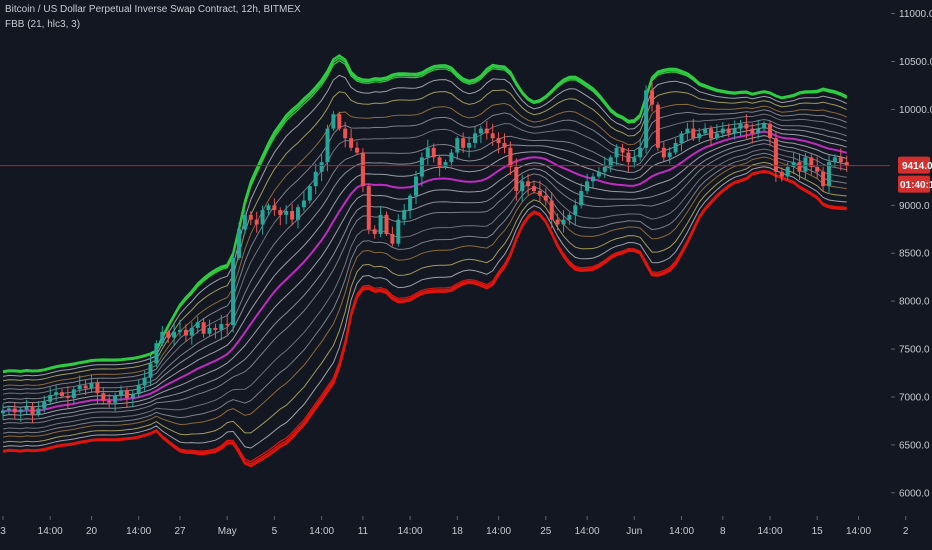 The width and height of the screenshot is (932, 550). Describe the element at coordinates (769, 531) in the screenshot. I see `x-tick-label: 14:00` at that location.